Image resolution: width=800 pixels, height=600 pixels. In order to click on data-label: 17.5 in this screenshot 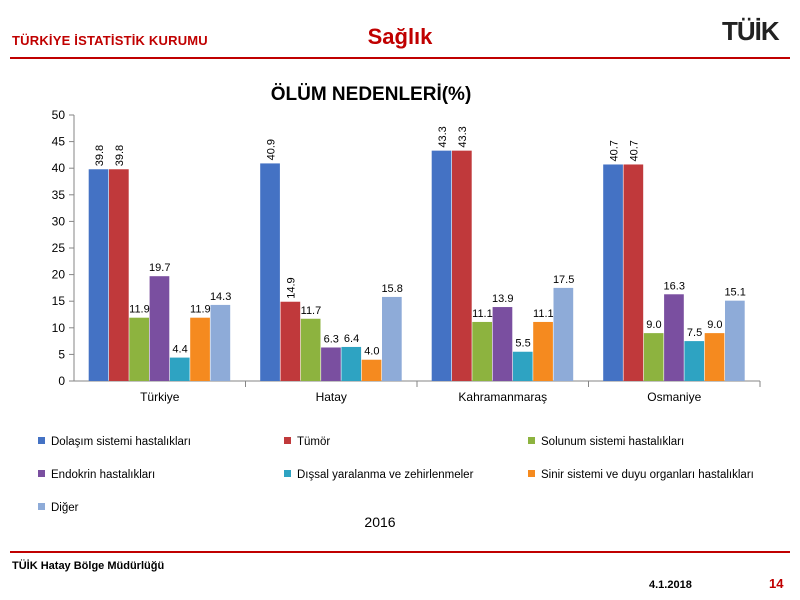, I will do `click(563, 280)`.